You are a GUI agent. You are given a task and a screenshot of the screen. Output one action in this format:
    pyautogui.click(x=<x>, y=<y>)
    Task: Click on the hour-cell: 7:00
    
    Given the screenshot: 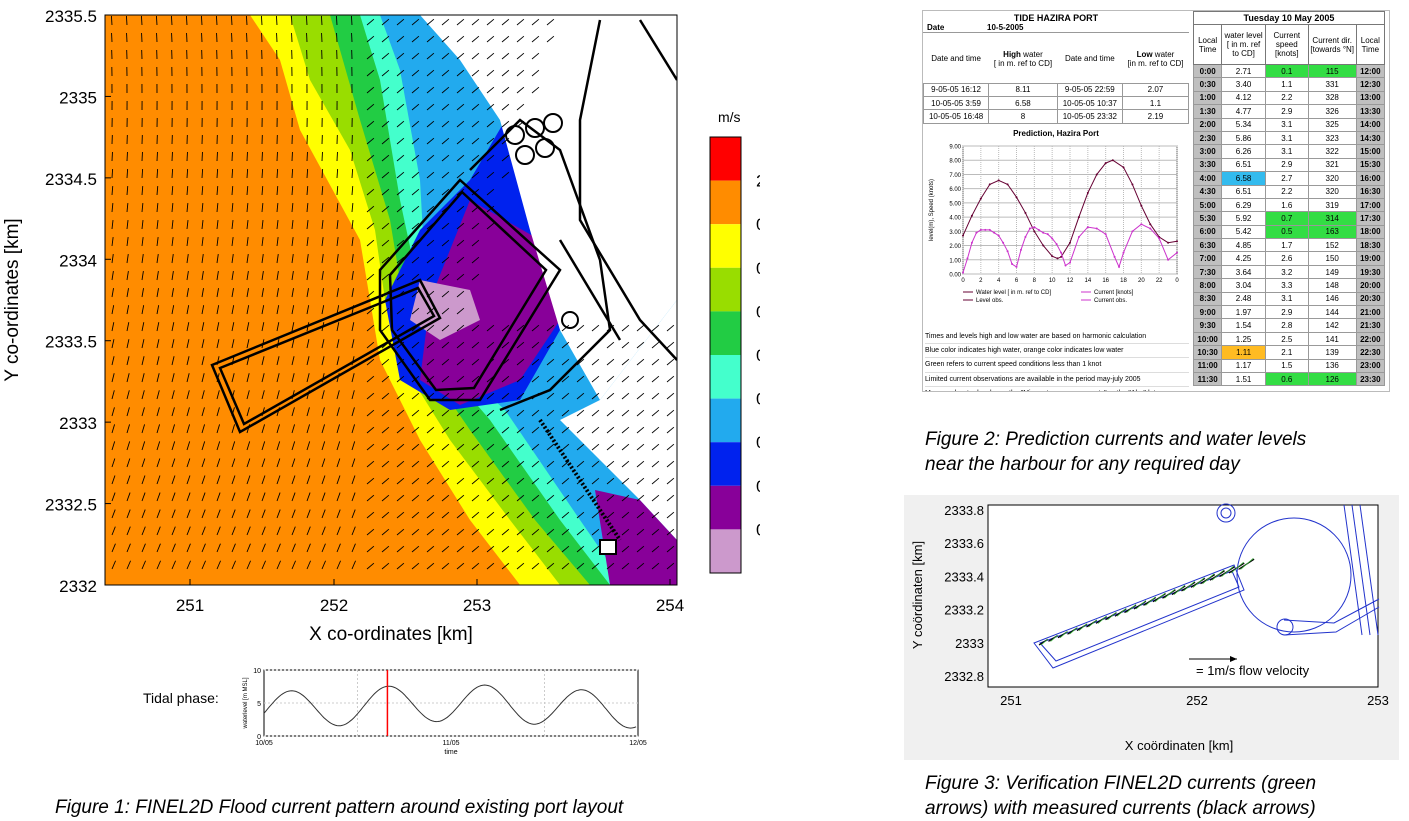 What is the action you would take?
    pyautogui.click(x=1207, y=258)
    